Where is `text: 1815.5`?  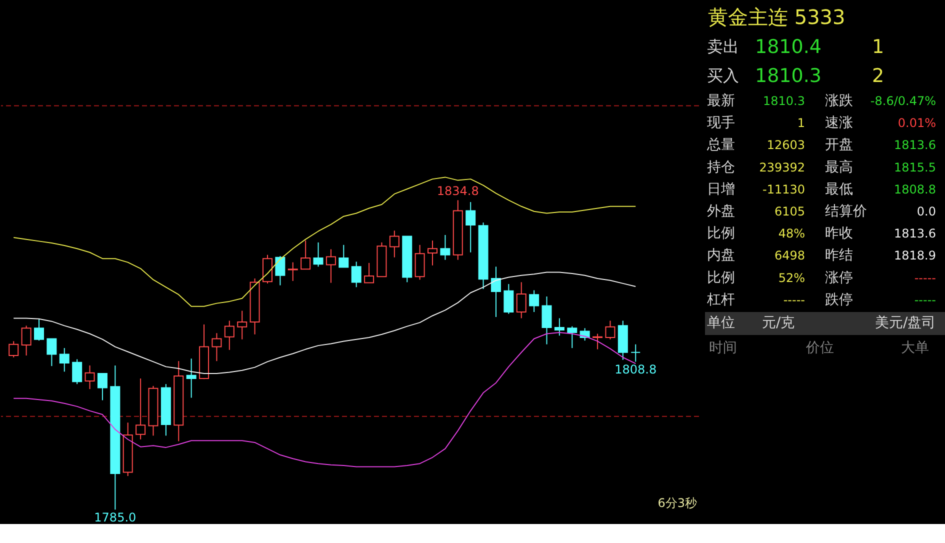
text: 1815.5 is located at coordinates (915, 167).